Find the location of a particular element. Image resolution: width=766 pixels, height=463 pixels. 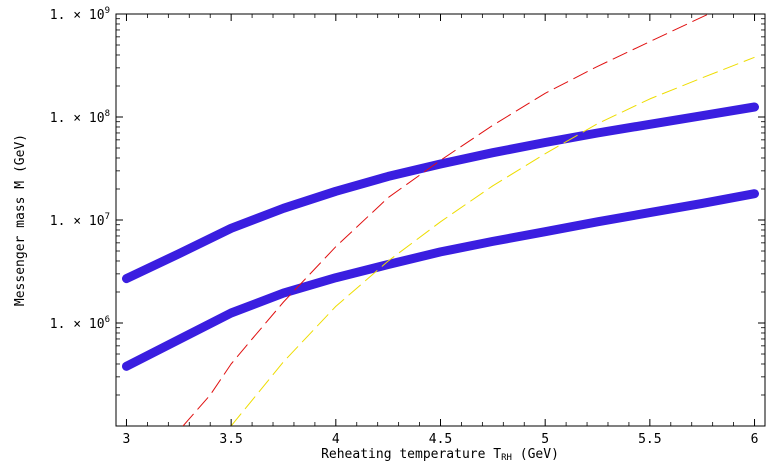

x-axis-title-subscript: RH is located at coordinates (506, 458).